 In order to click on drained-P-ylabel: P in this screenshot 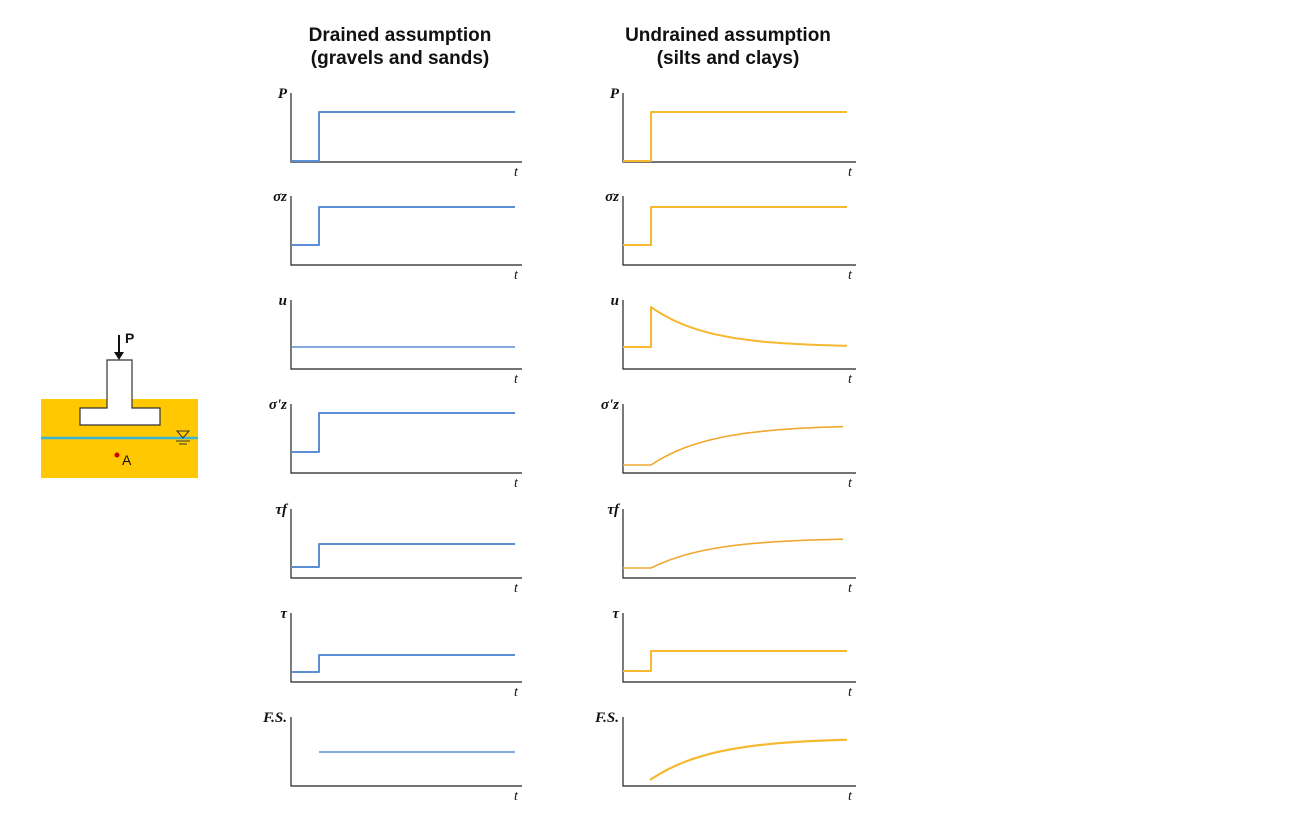, I will do `click(283, 94)`.